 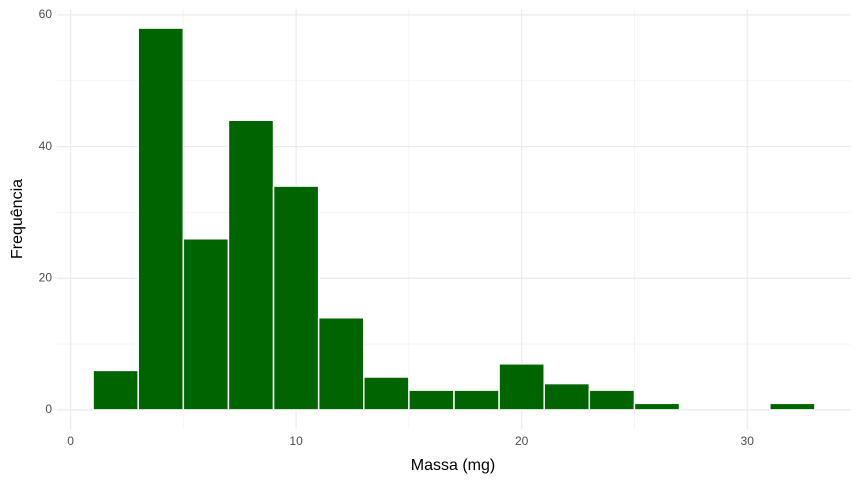 What do you see at coordinates (46, 14) in the screenshot?
I see `y-tick-label: 60` at bounding box center [46, 14].